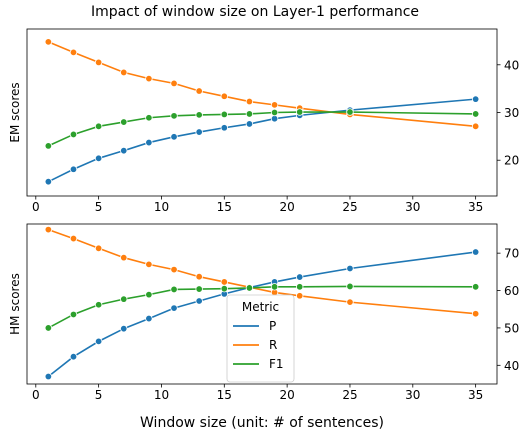 This screenshot has width=522, height=434. What do you see at coordinates (273, 345) in the screenshot?
I see `legend-label-r: R` at bounding box center [273, 345].